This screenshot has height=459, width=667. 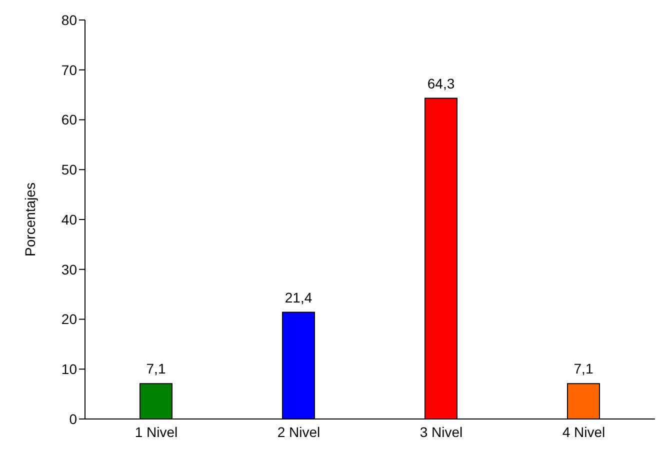 I want to click on y-tick-label: 70, so click(x=69, y=70).